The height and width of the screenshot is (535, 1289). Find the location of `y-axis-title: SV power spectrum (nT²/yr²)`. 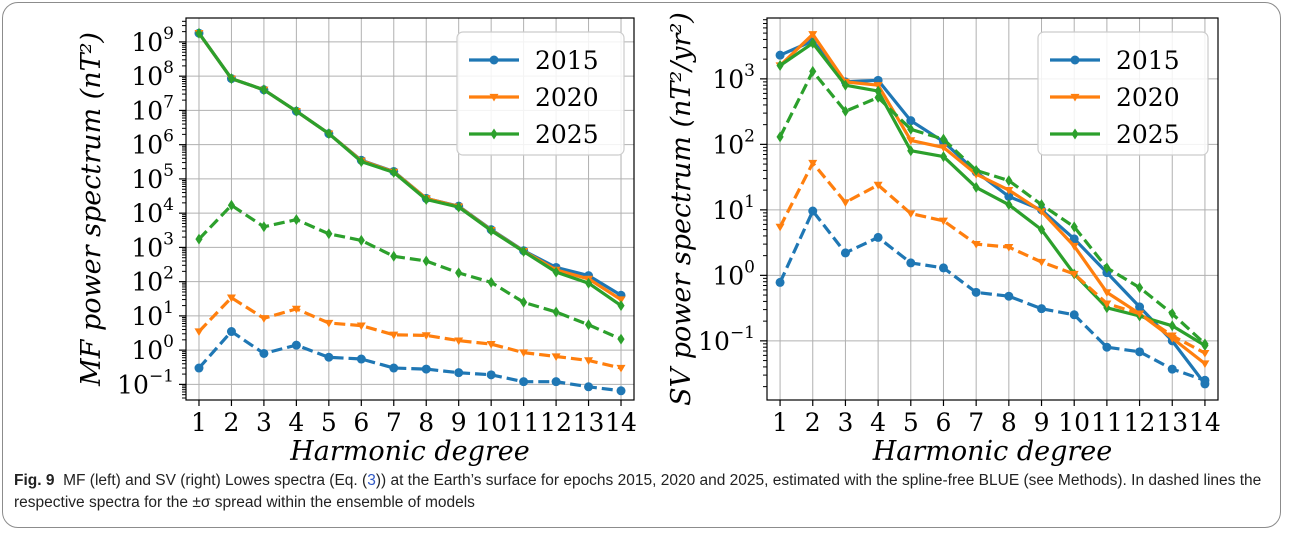

y-axis-title: SV power spectrum (nT²/yr²) is located at coordinates (681, 209).